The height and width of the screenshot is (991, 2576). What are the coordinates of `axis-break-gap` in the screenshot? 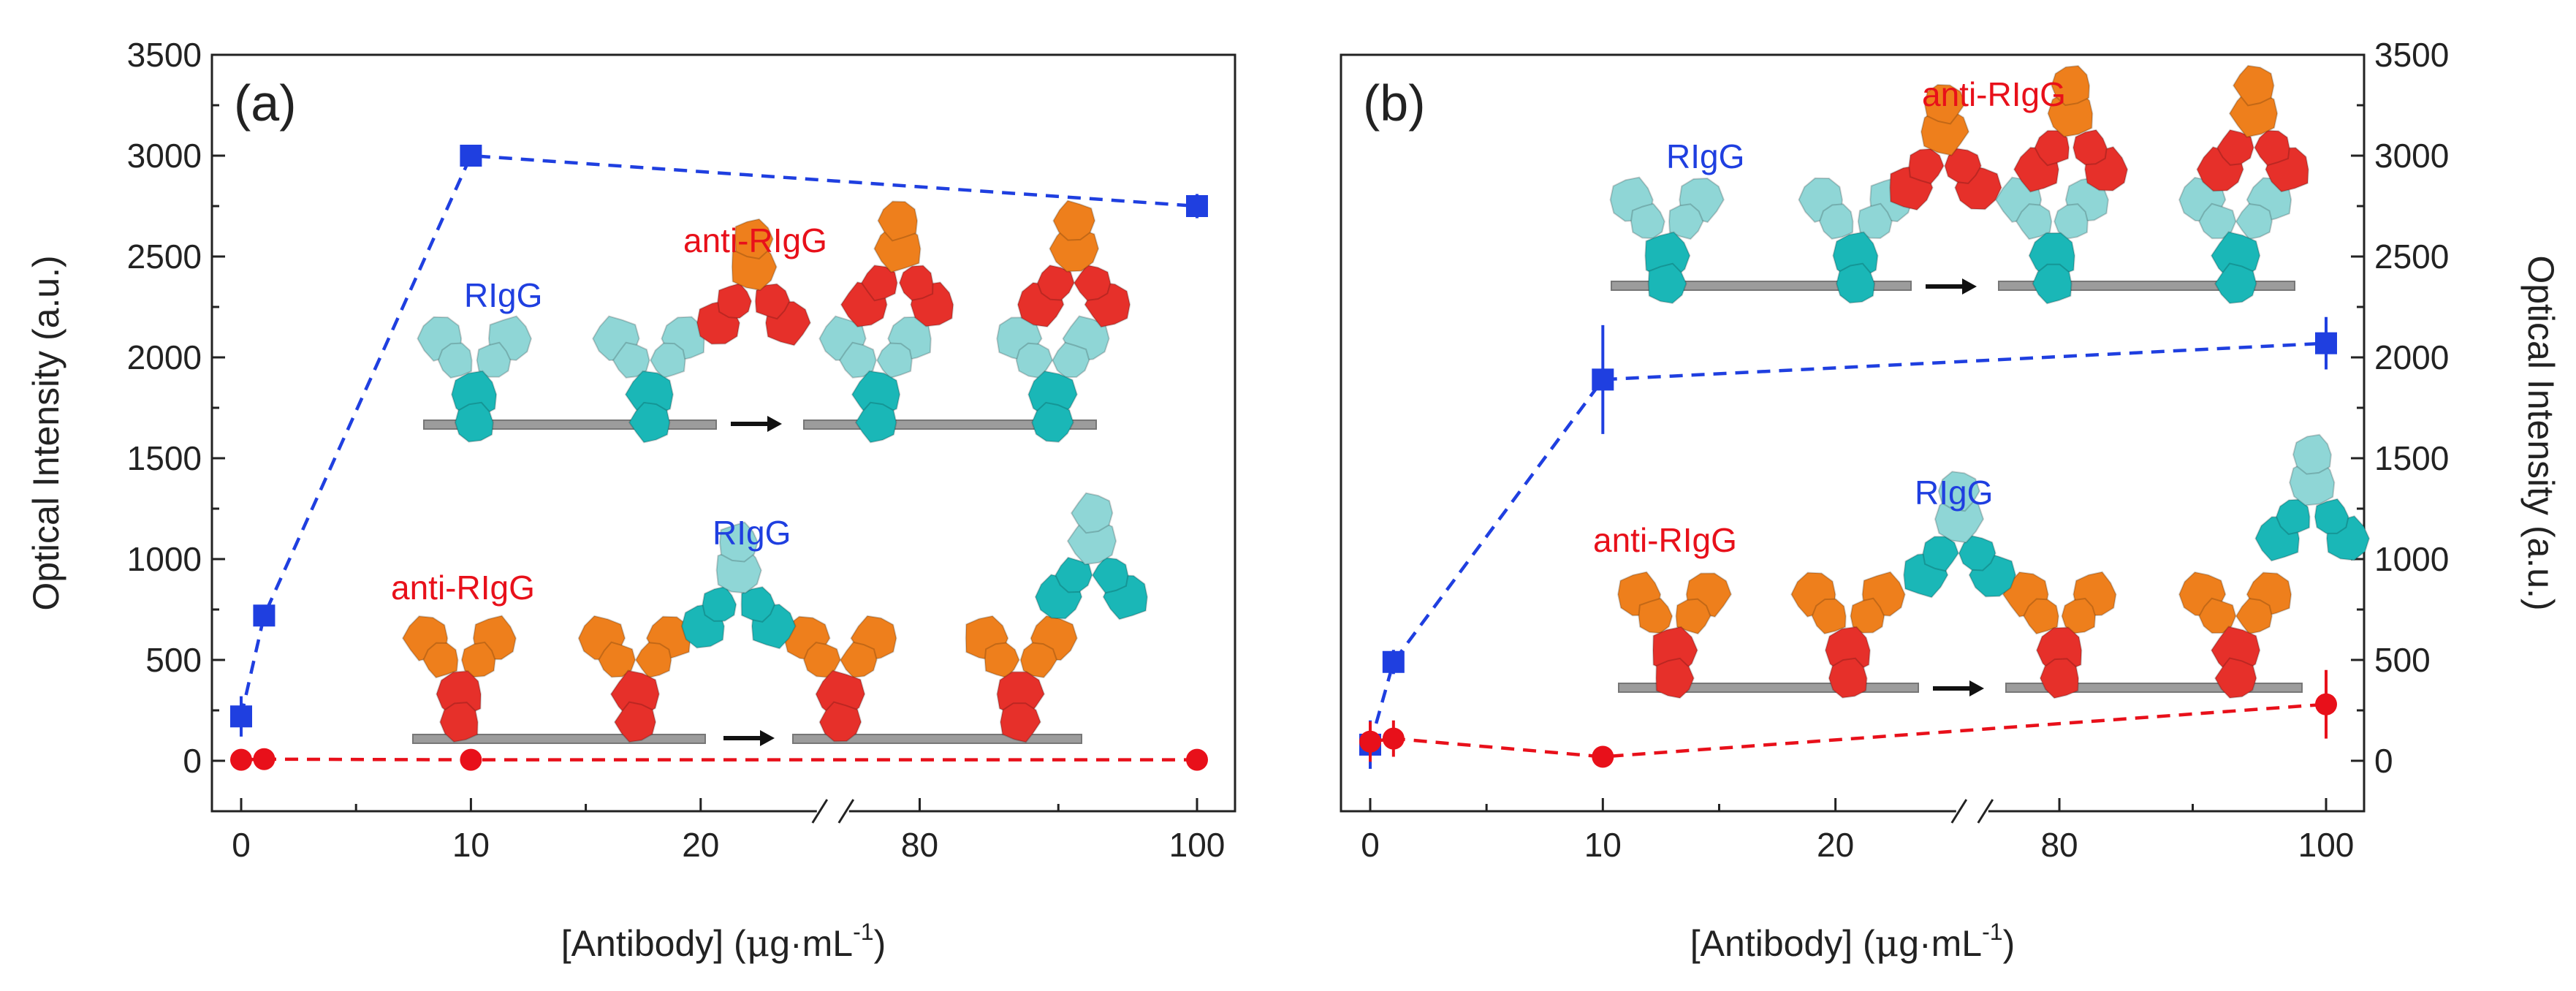 It's located at (832, 811).